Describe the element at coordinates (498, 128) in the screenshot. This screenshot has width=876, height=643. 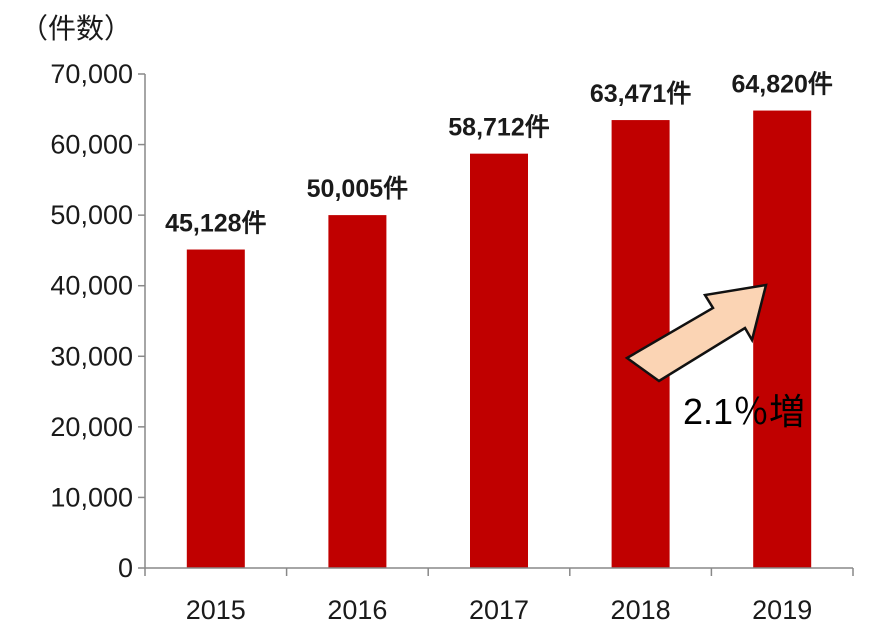
I see `data-label: 58,712件` at that location.